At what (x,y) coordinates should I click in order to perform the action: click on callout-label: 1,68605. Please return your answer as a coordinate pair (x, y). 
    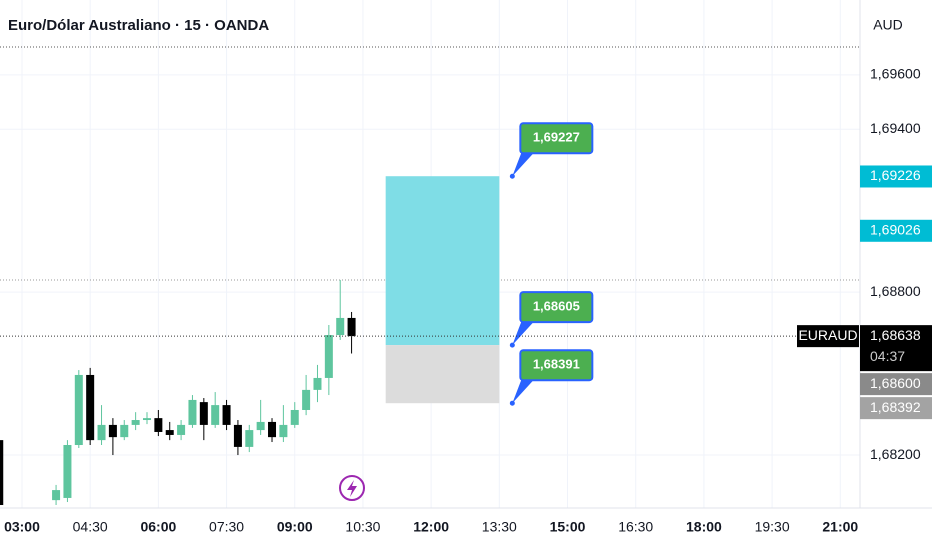
    Looking at the image, I should click on (556, 306).